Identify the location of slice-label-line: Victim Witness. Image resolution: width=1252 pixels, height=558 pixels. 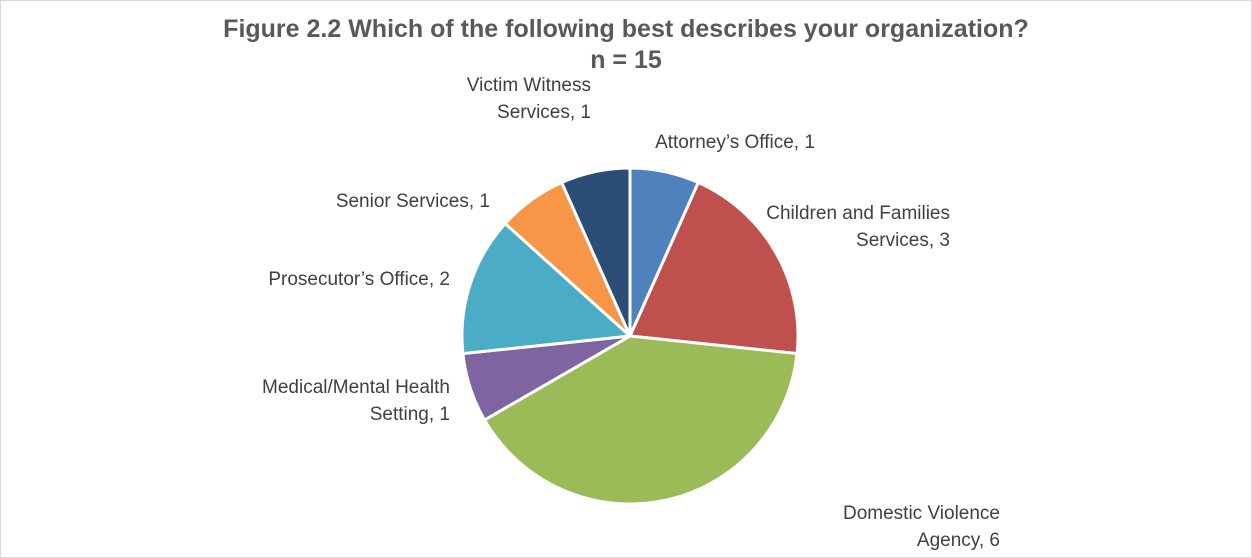
(529, 85).